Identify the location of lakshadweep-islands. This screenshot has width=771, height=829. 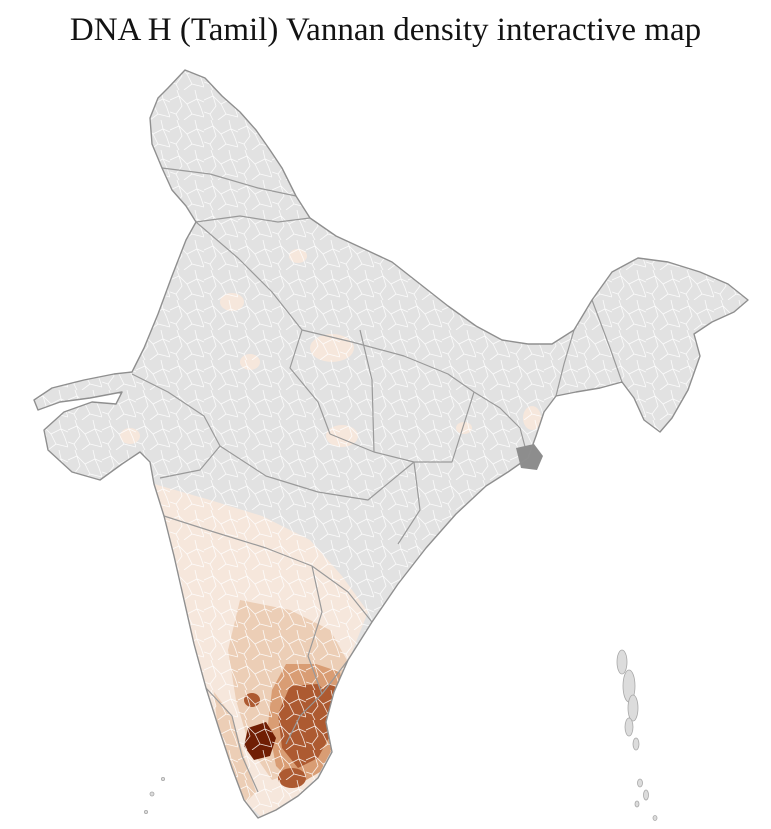
(154, 796).